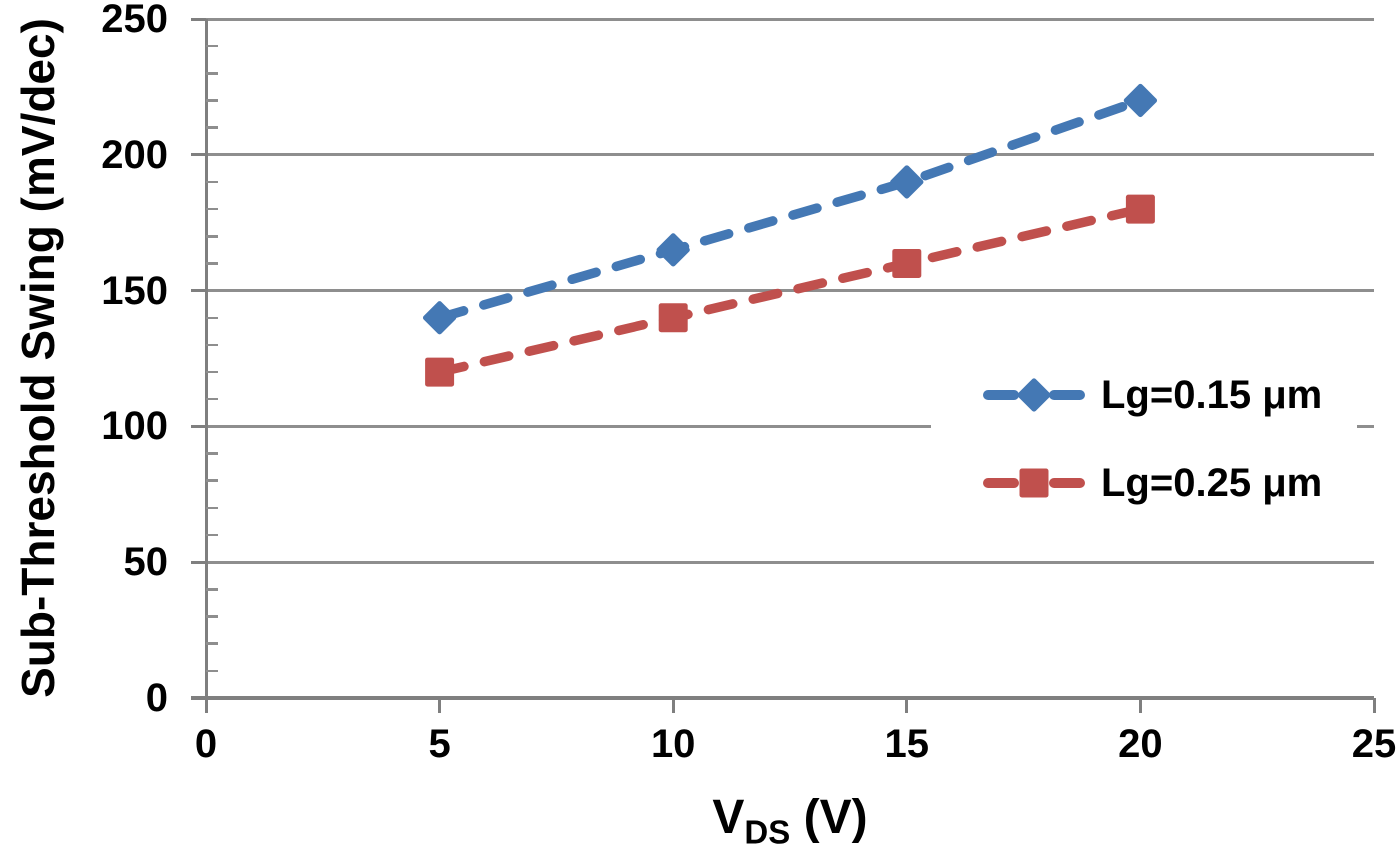  I want to click on y-axis-title: Sub-Threshold Swing (mV/dec), so click(38, 358).